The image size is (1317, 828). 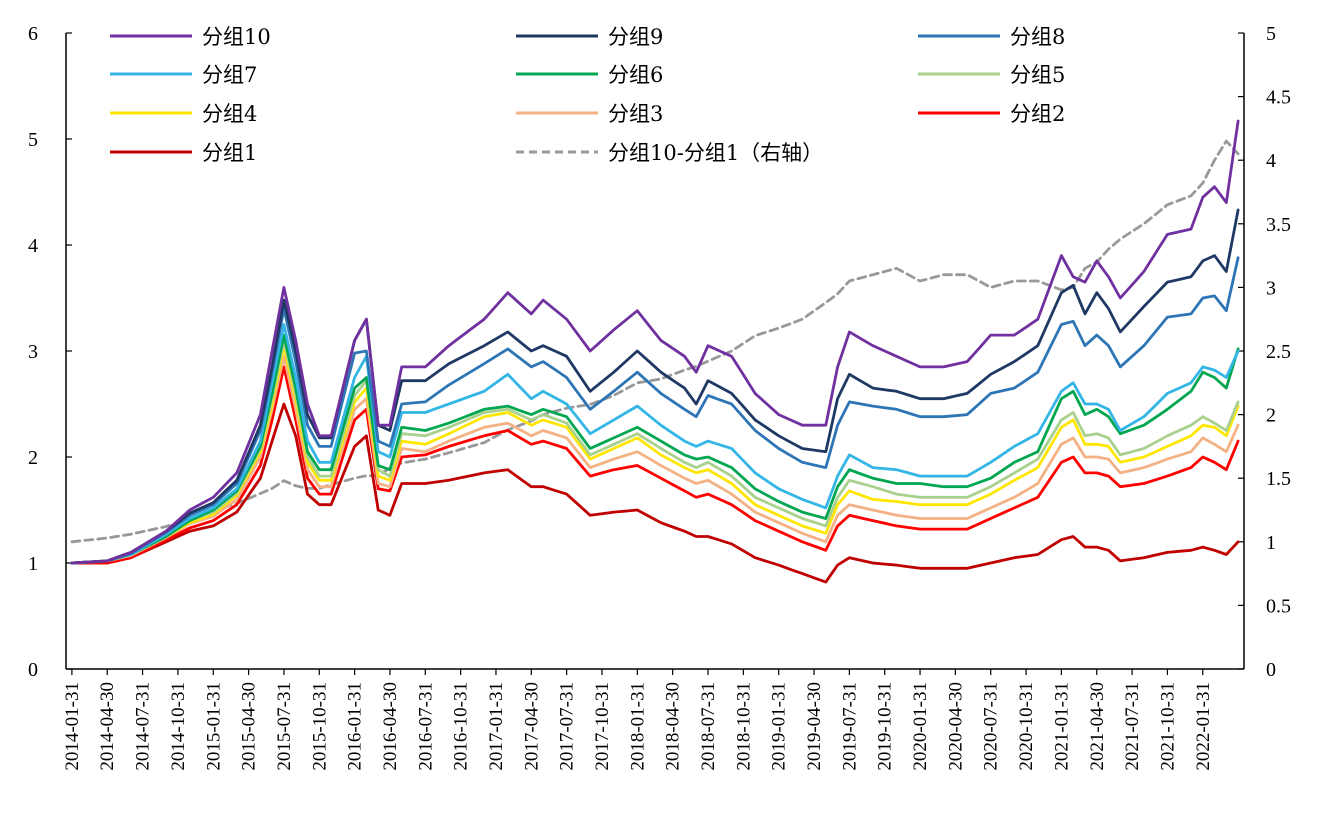 What do you see at coordinates (779, 726) in the screenshot?
I see `x-tick-label: 2019-01-31` at bounding box center [779, 726].